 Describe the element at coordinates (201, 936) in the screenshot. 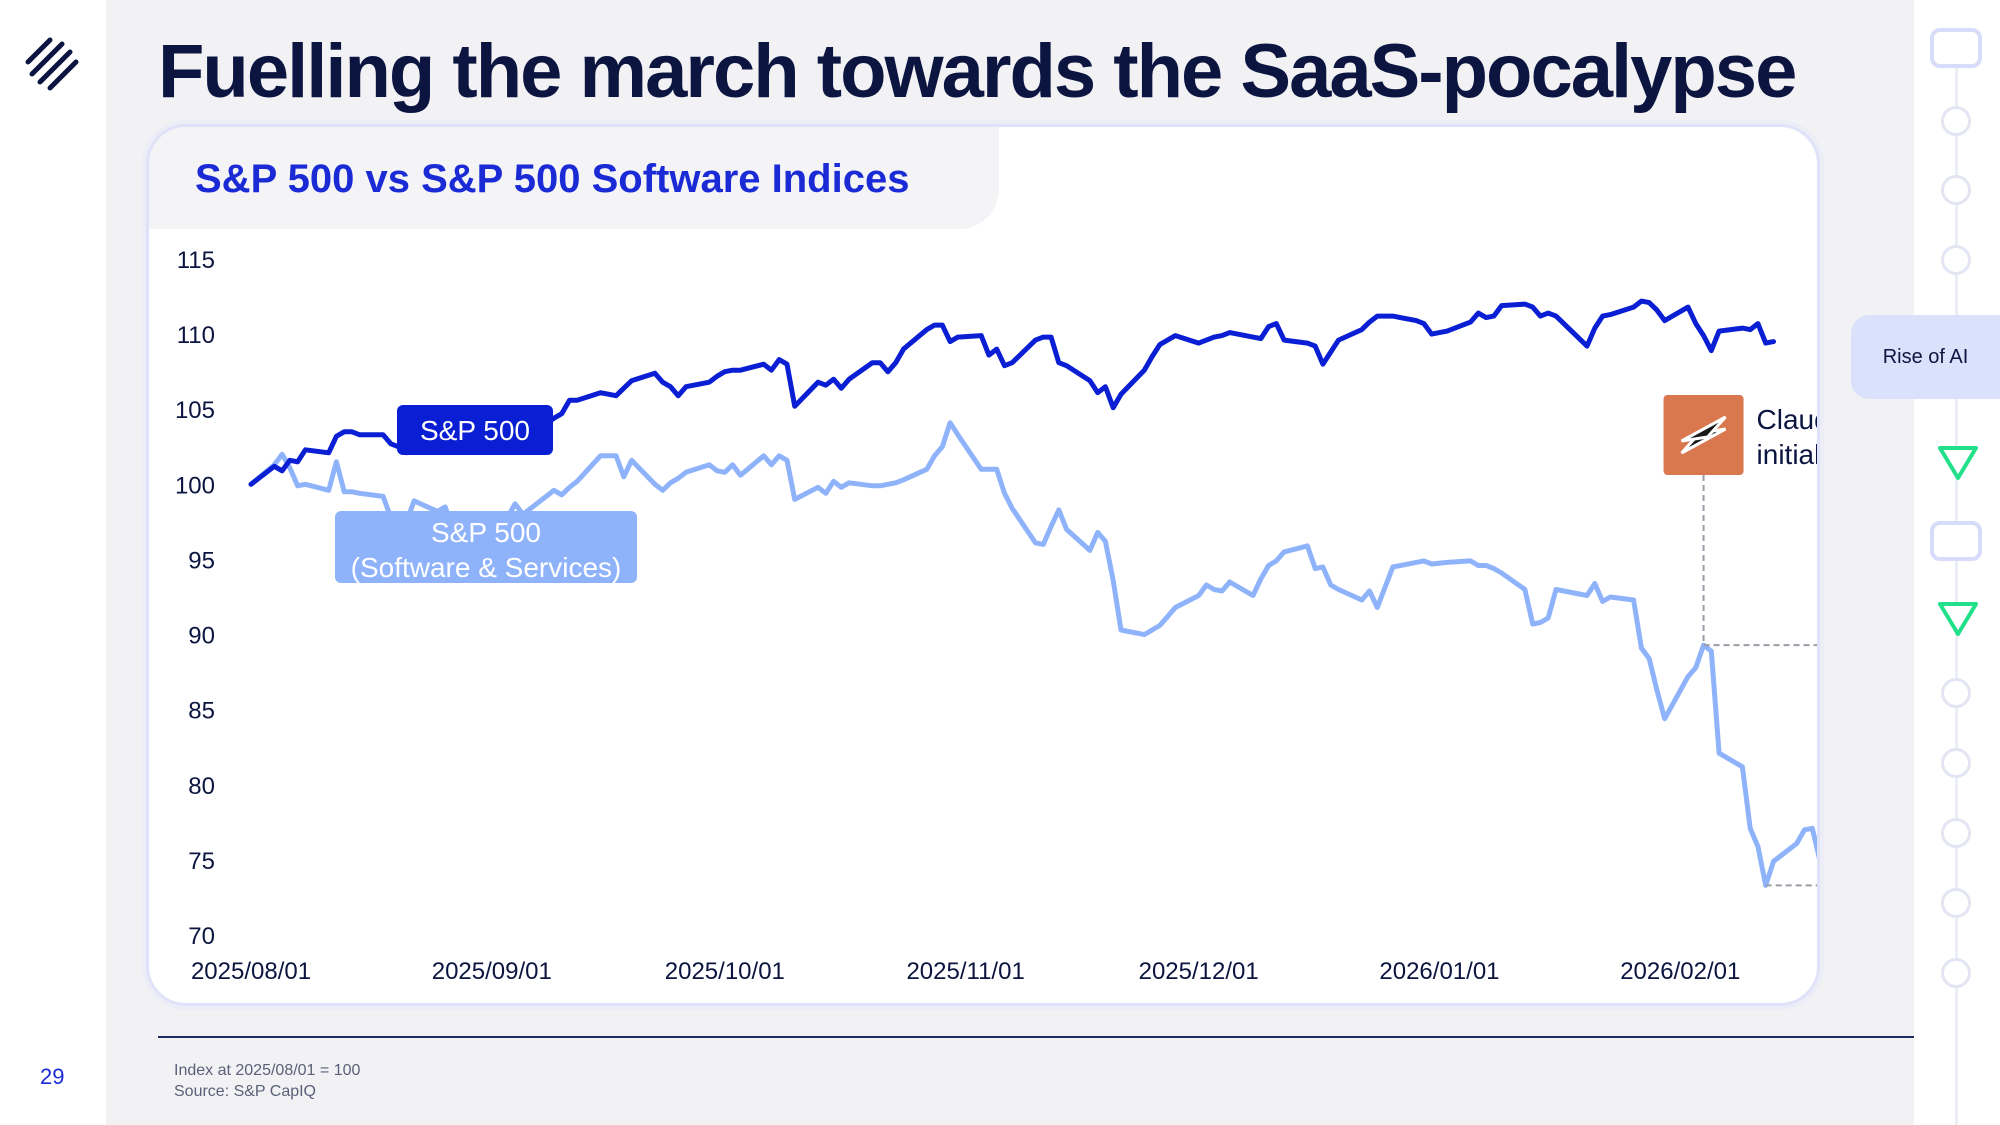

I see `y-tick-label: 70` at that location.